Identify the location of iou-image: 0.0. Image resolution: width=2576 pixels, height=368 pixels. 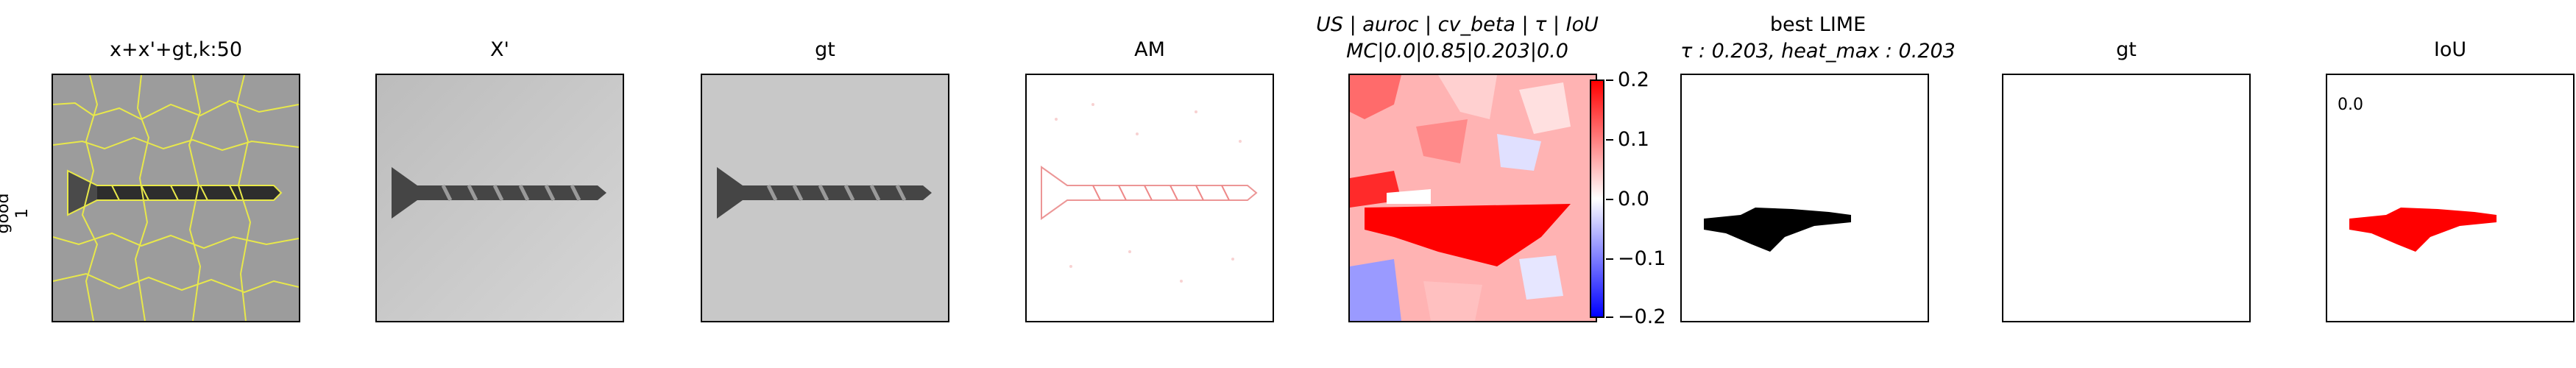
(2450, 198).